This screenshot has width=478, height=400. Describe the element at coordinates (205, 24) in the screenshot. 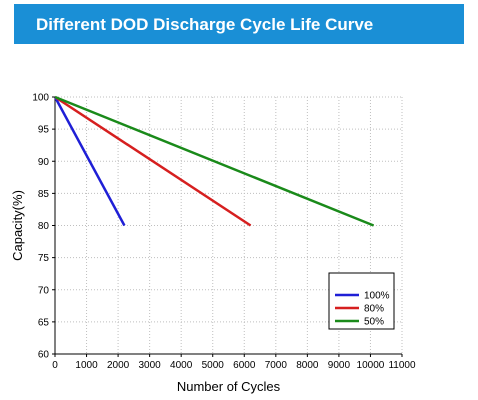

I see `chart-title: Different DOD Discharge Cycle Life Curve` at that location.